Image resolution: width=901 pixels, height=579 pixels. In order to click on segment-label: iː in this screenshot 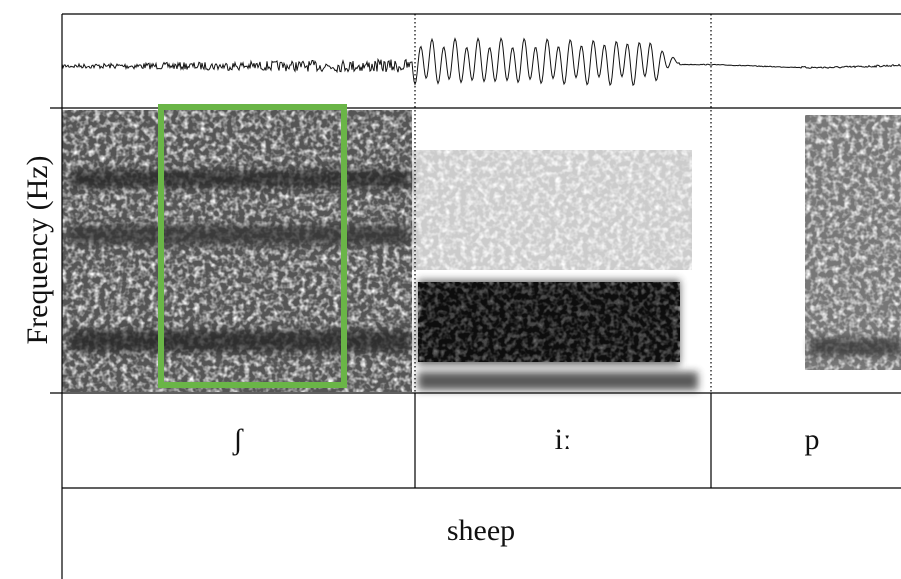, I will do `click(563, 439)`.